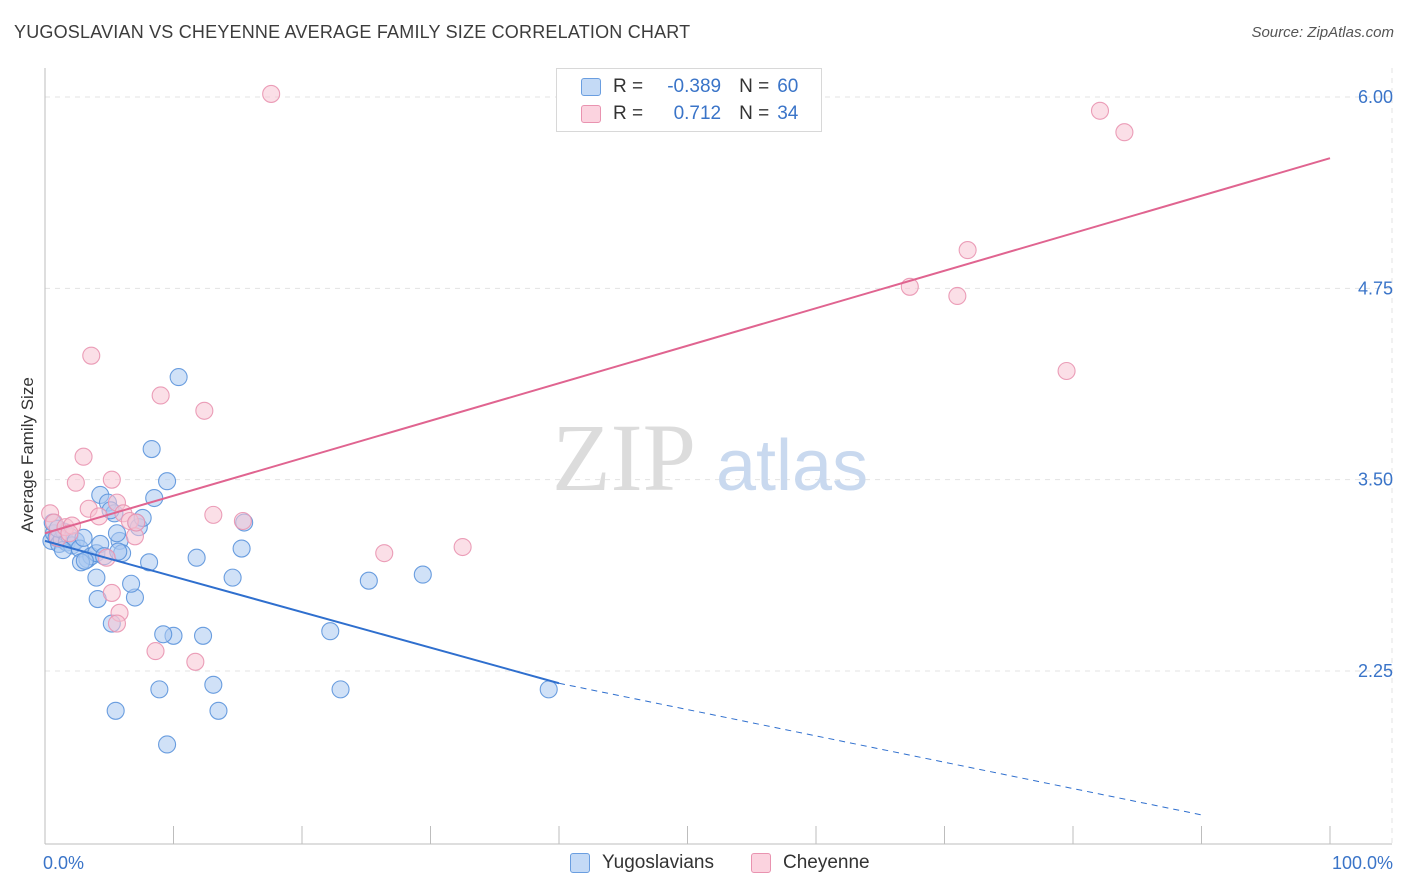 The height and width of the screenshot is (892, 1406). What do you see at coordinates (591, 87) in the screenshot?
I see `legend-swatch-blue` at bounding box center [591, 87].